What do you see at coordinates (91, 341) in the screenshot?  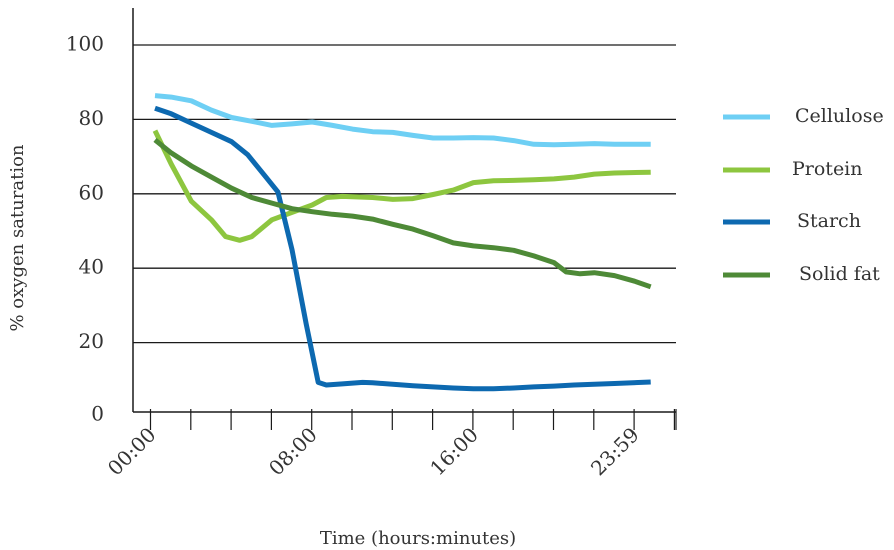 I see `y-tick-label: 20` at bounding box center [91, 341].